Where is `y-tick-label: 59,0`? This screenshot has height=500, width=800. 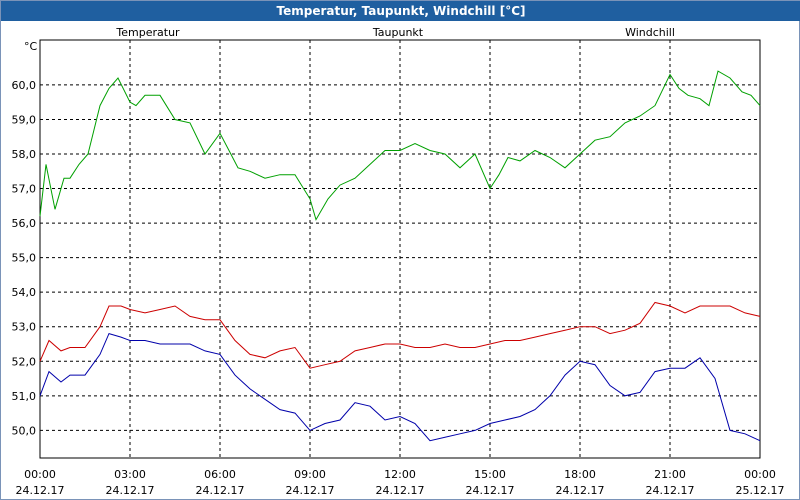 y-tick-label: 59,0 is located at coordinates (24, 119).